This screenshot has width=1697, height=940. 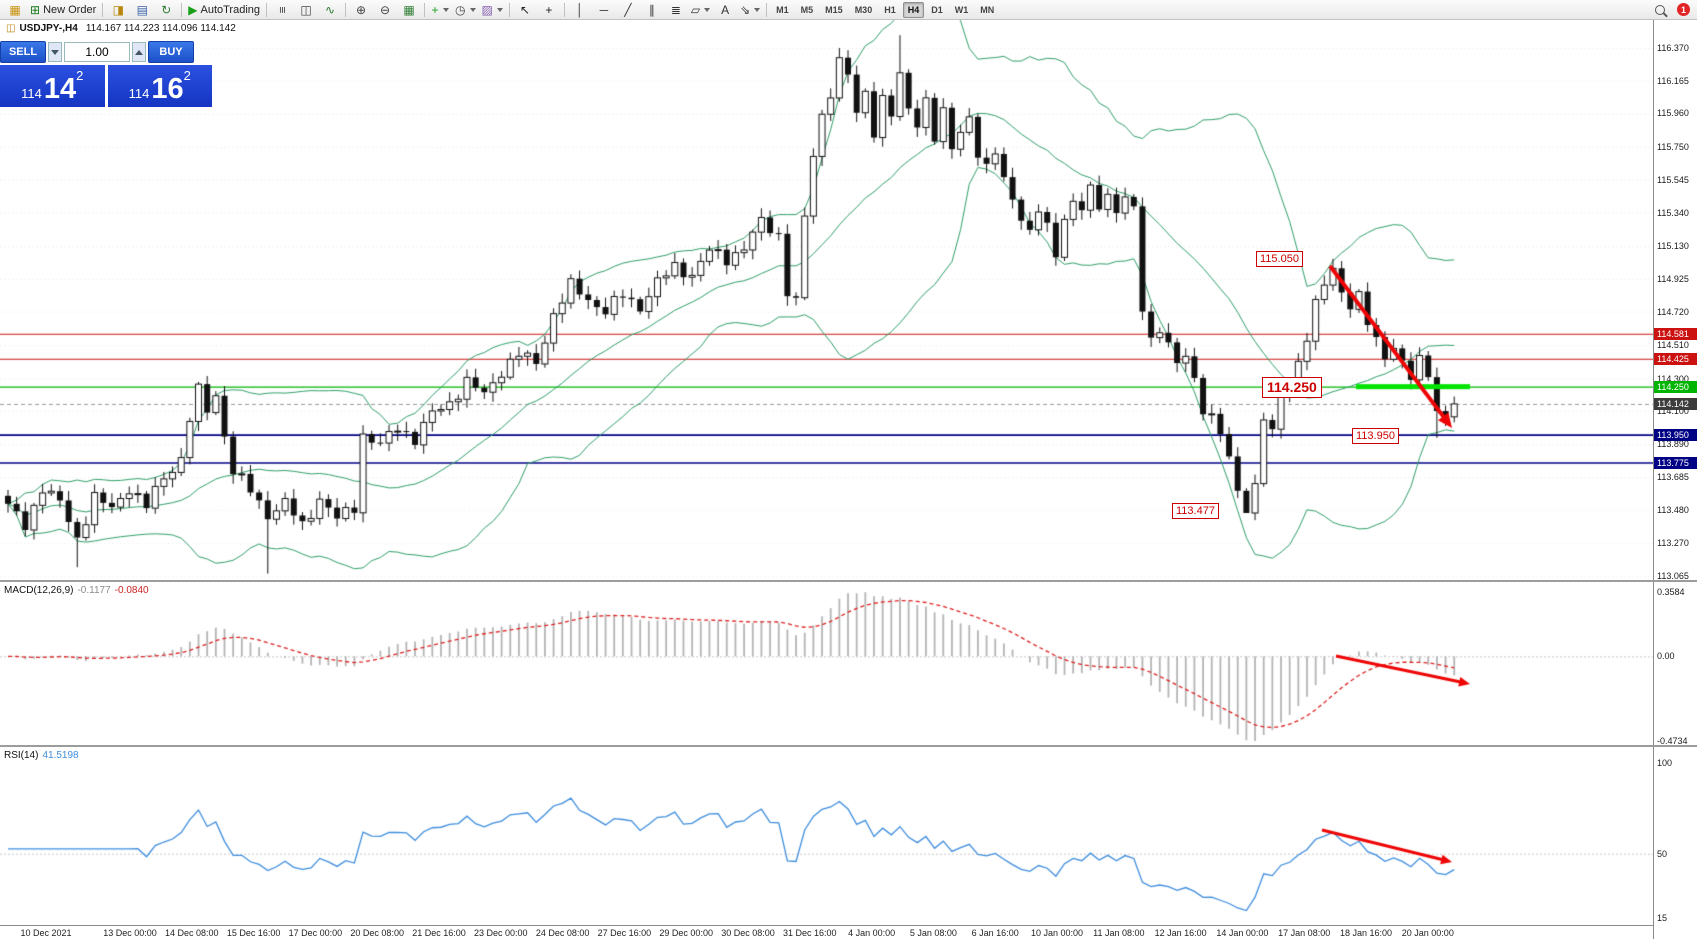 I want to click on dropdown-caret-icon, so click(x=499, y=9).